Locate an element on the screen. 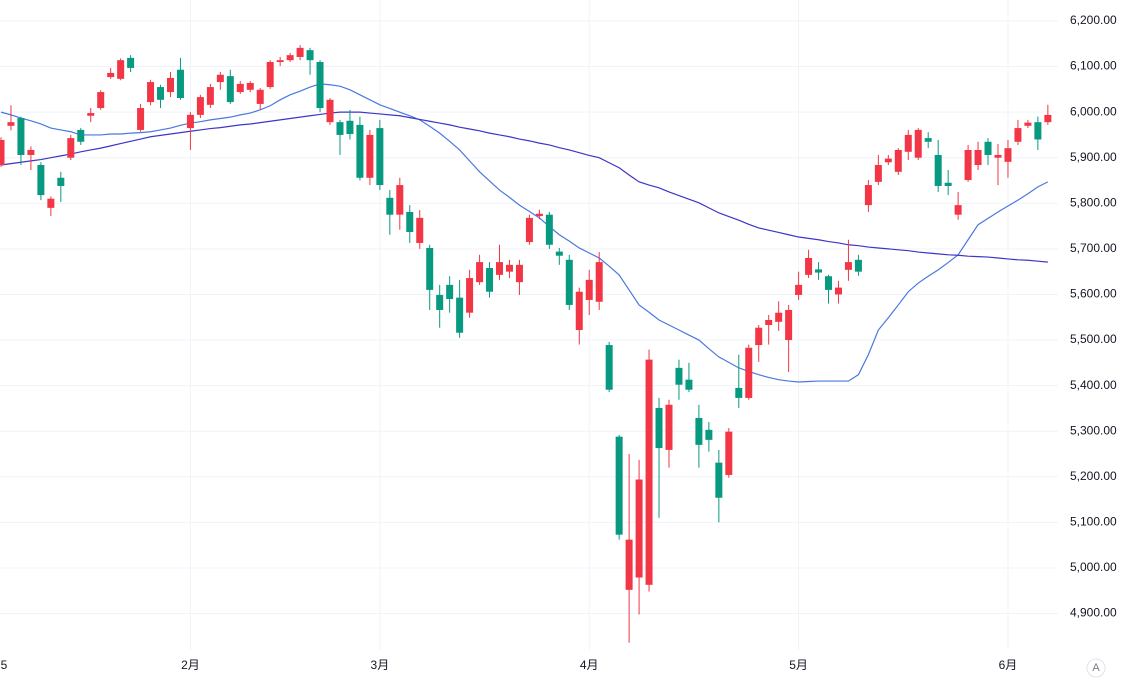  auto-scale-label: A is located at coordinates (1096, 668).